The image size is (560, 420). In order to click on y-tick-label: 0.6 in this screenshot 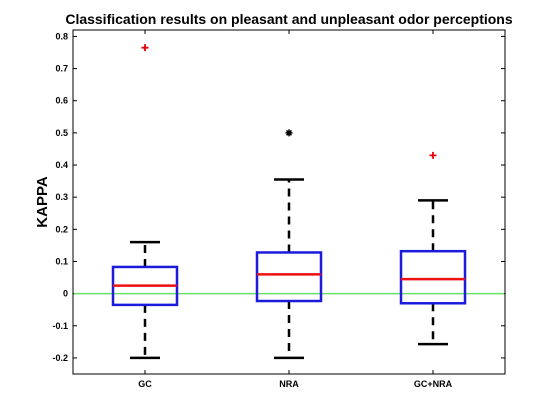, I will do `click(61, 101)`.